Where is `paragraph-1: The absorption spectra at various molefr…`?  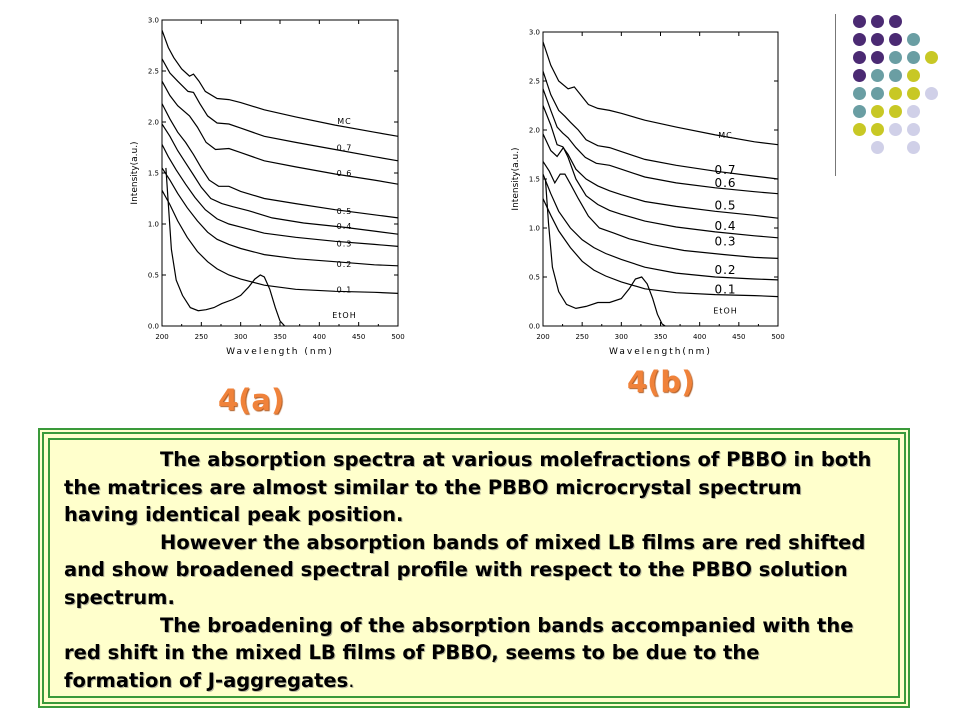 paragraph-1: The absorption spectra at various molefr… is located at coordinates (468, 487).